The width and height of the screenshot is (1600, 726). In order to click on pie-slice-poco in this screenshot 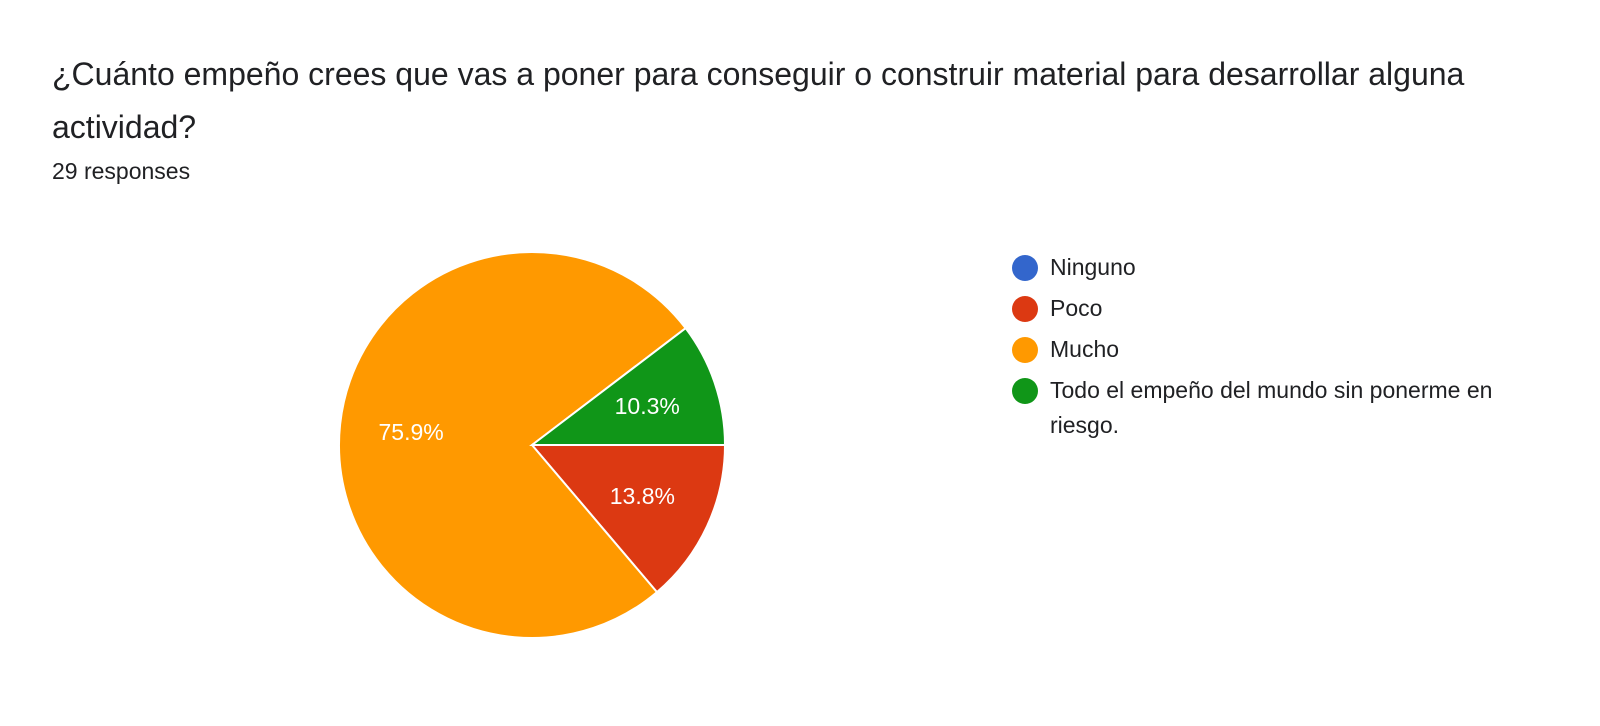, I will do `click(628, 519)`.